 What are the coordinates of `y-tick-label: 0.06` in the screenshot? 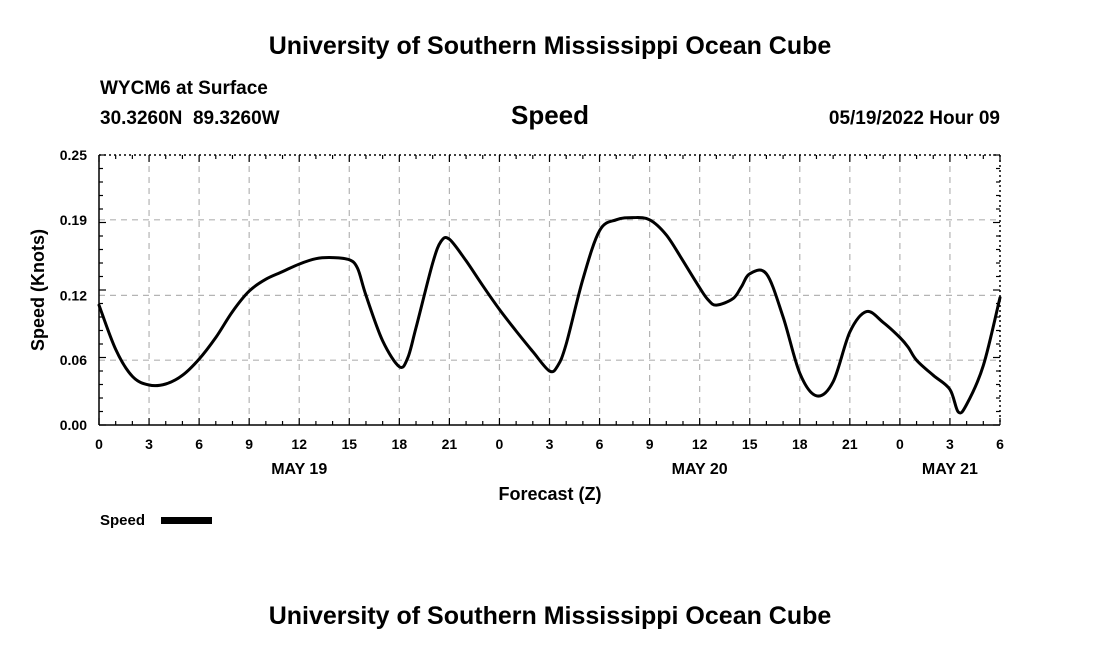 It's located at (73, 360).